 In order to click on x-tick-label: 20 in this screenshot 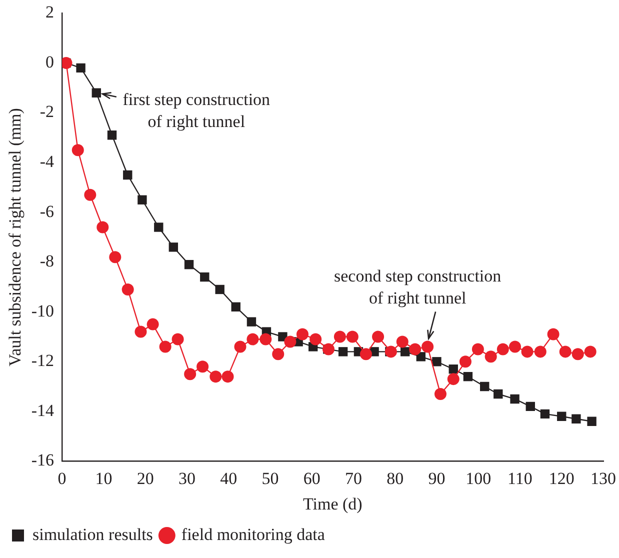, I will do `click(145, 478)`.